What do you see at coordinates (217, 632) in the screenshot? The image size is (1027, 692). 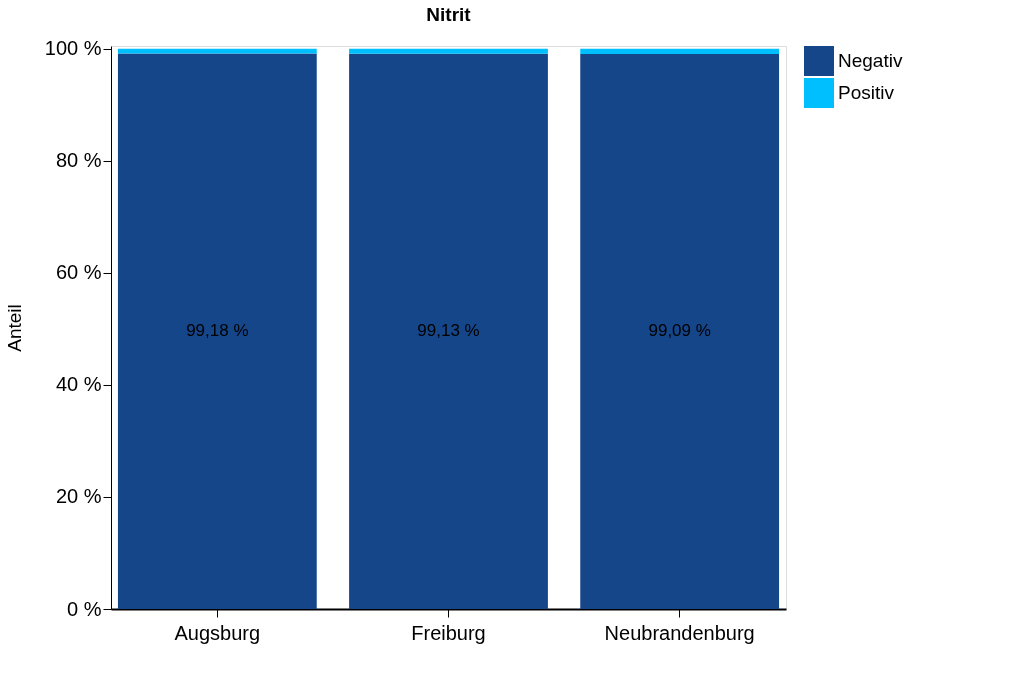 I see `x-tick-label: Augsburg` at bounding box center [217, 632].